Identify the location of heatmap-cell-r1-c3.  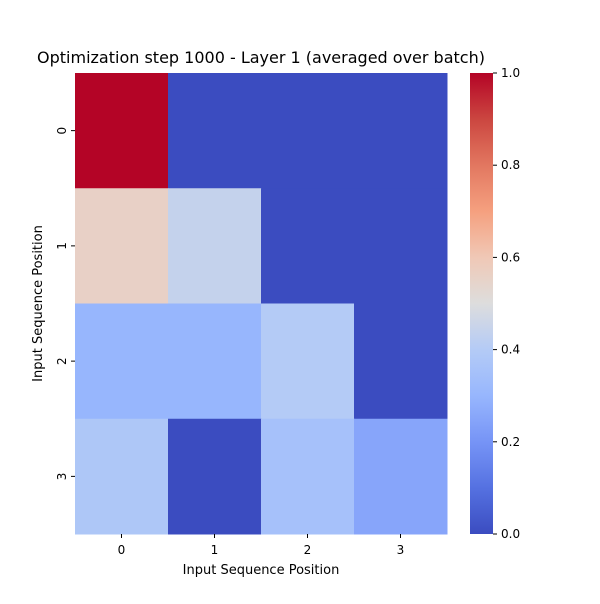
(401, 246).